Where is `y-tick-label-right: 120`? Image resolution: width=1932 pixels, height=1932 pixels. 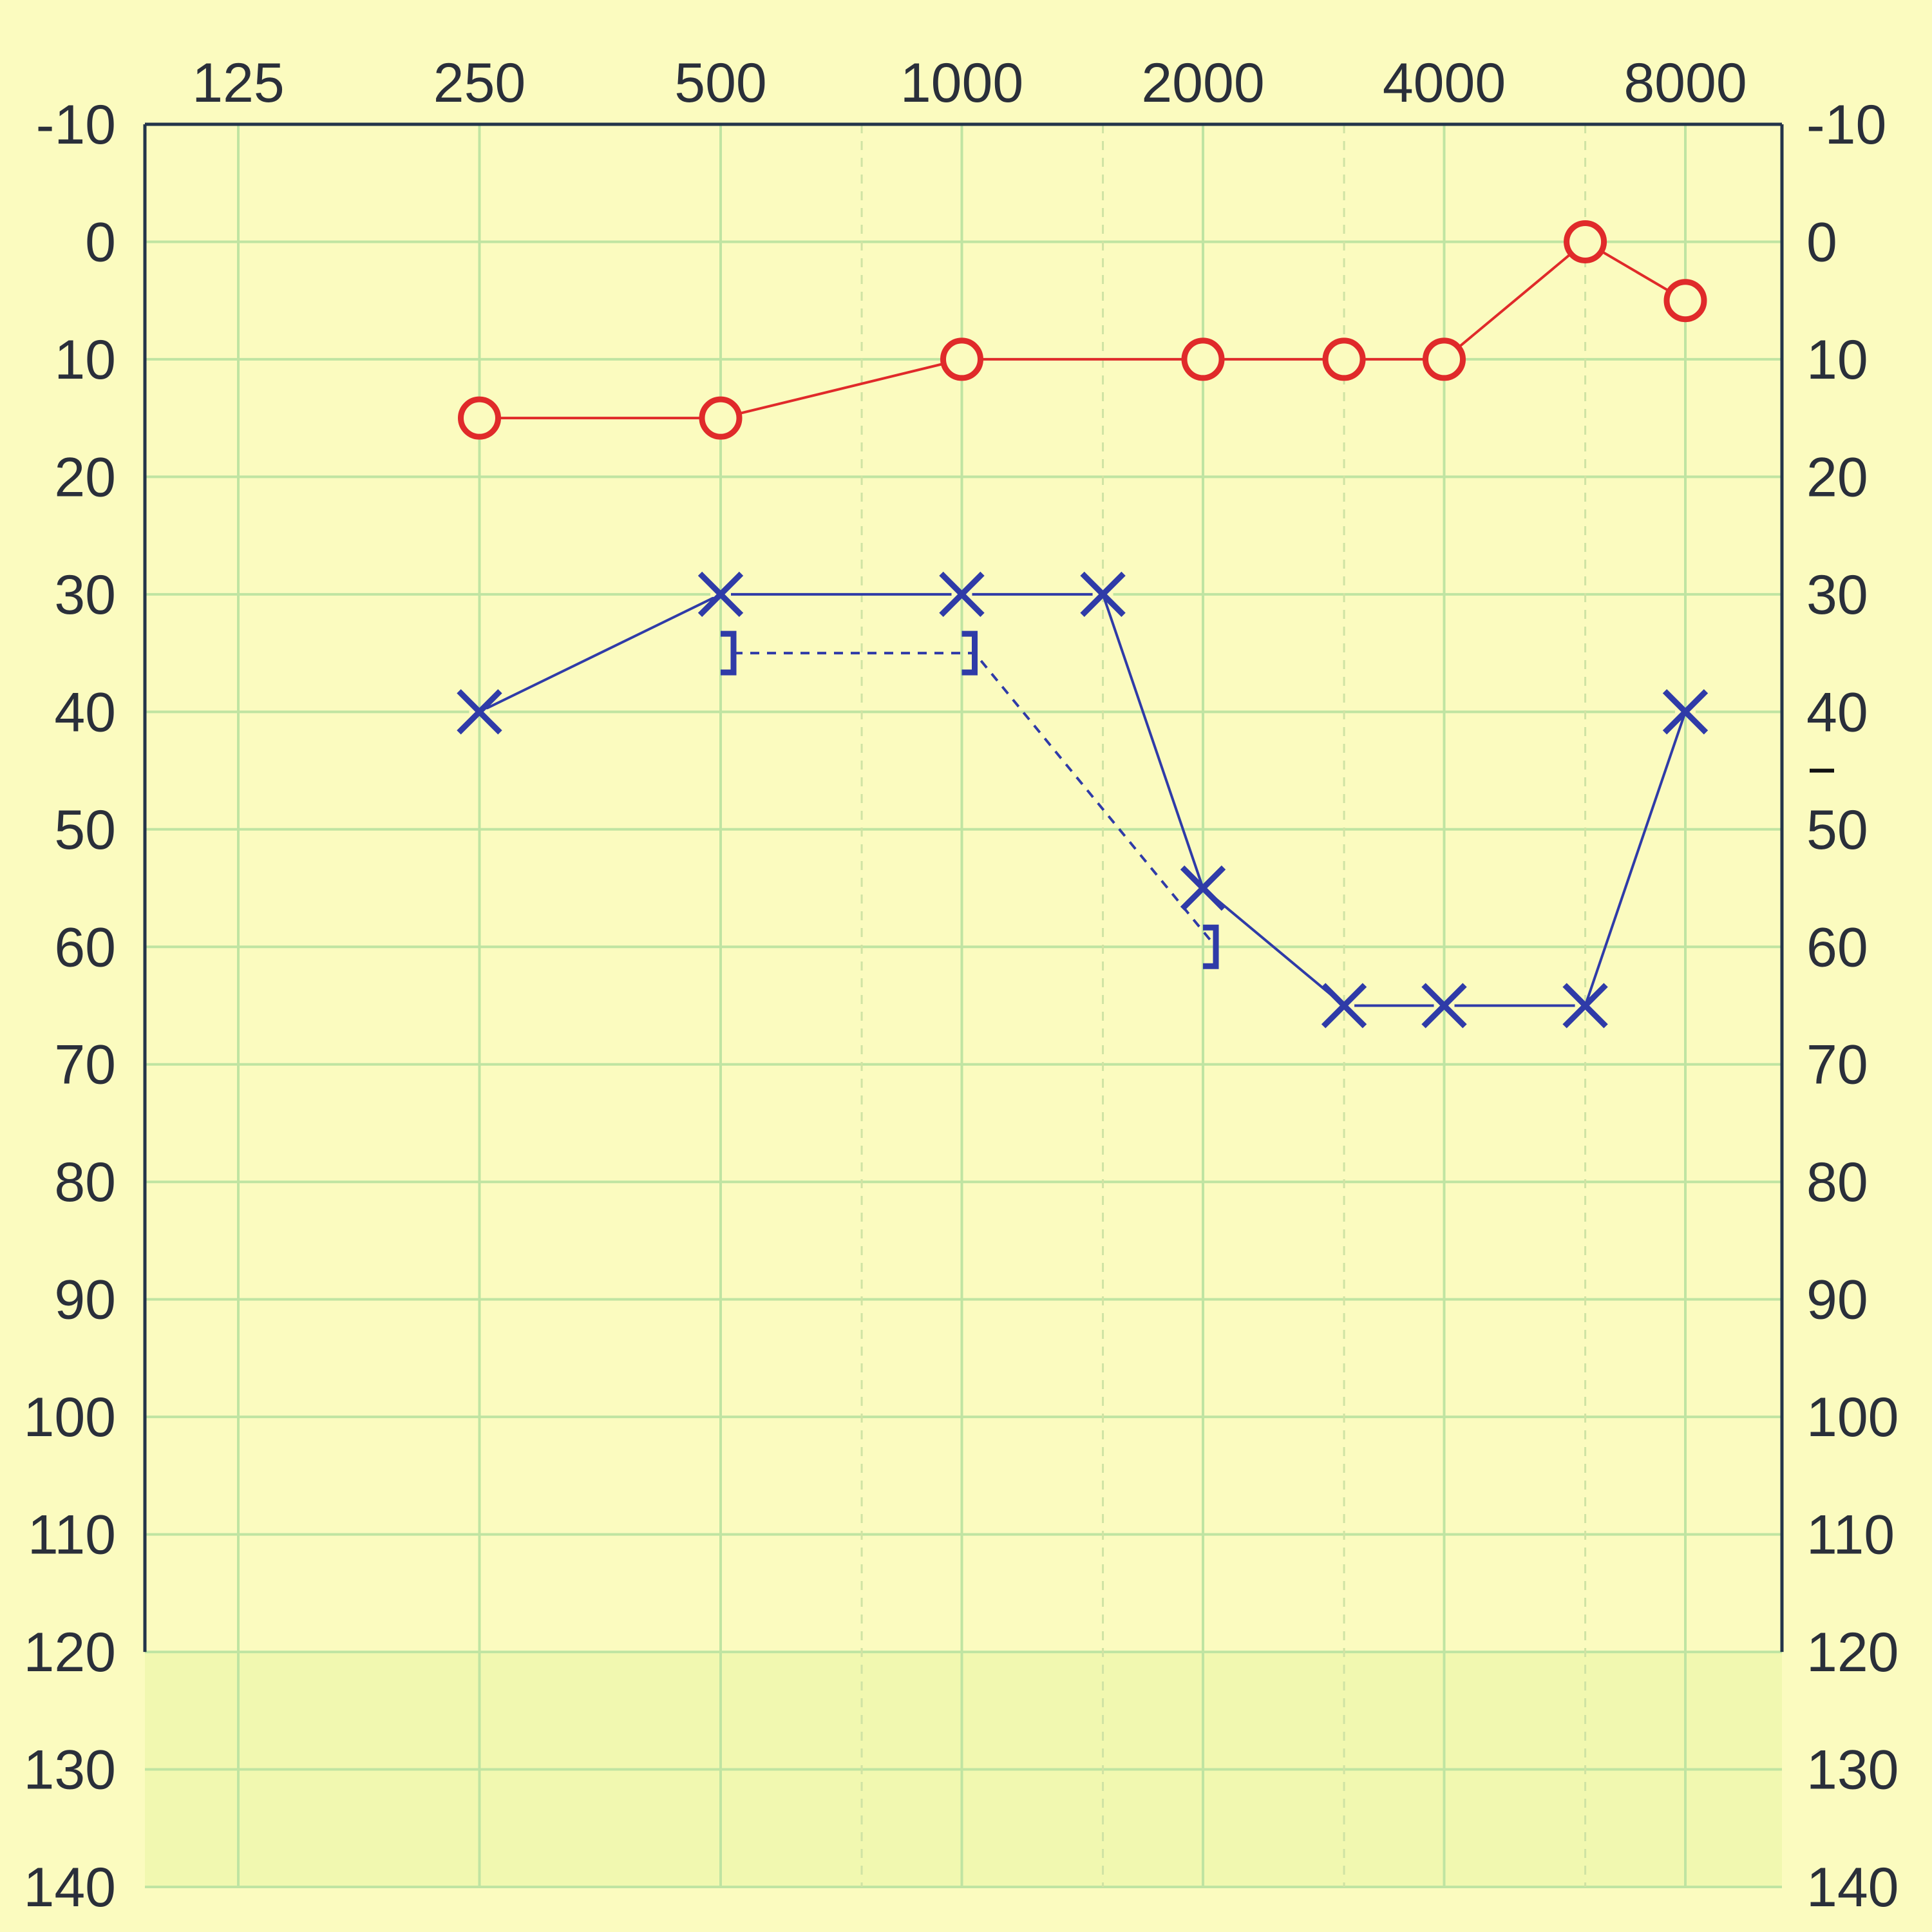 y-tick-label-right: 120 is located at coordinates (1853, 1653).